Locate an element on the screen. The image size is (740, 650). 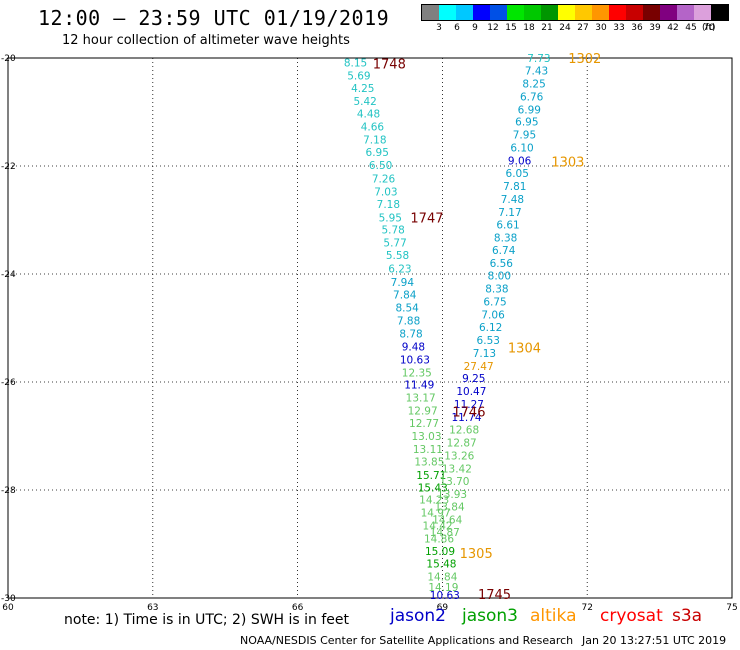
pass-number-label: 1746 is located at coordinates (468, 413).